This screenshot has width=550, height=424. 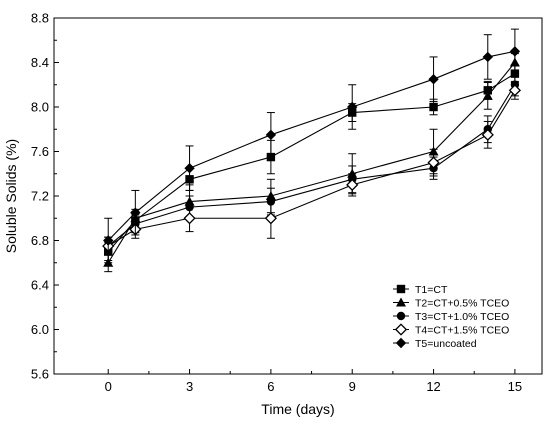 What do you see at coordinates (462, 331) in the screenshot?
I see `legend-label: T4=CT+1.5% TCEO` at bounding box center [462, 331].